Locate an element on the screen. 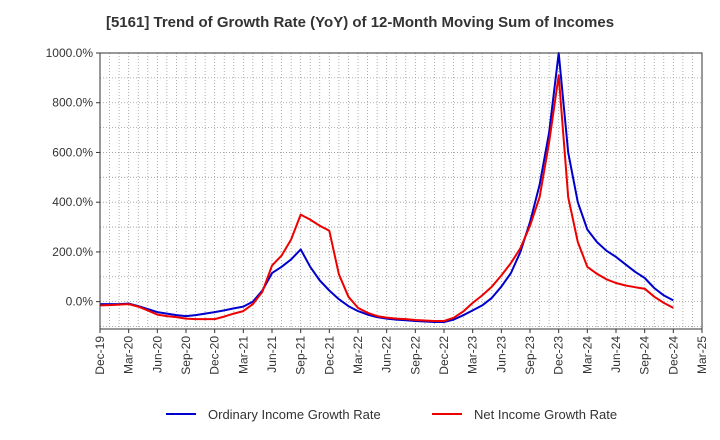 This screenshot has height=440, width=720. y-tick-label: 0.0% is located at coordinates (80, 302).